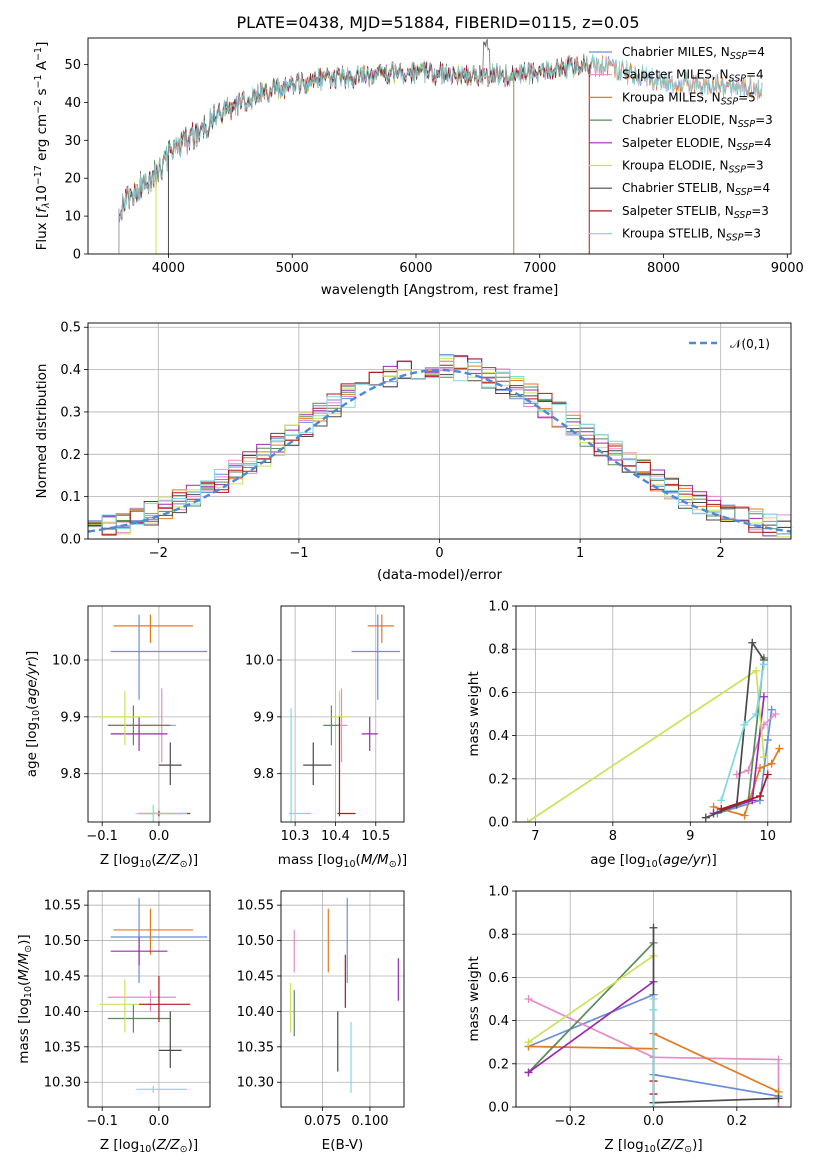 Image resolution: width=819 pixels, height=1170 pixels. What do you see at coordinates (440, 290) in the screenshot?
I see `x-axis-label: wavelength [Angstrom, rest frame]` at bounding box center [440, 290].